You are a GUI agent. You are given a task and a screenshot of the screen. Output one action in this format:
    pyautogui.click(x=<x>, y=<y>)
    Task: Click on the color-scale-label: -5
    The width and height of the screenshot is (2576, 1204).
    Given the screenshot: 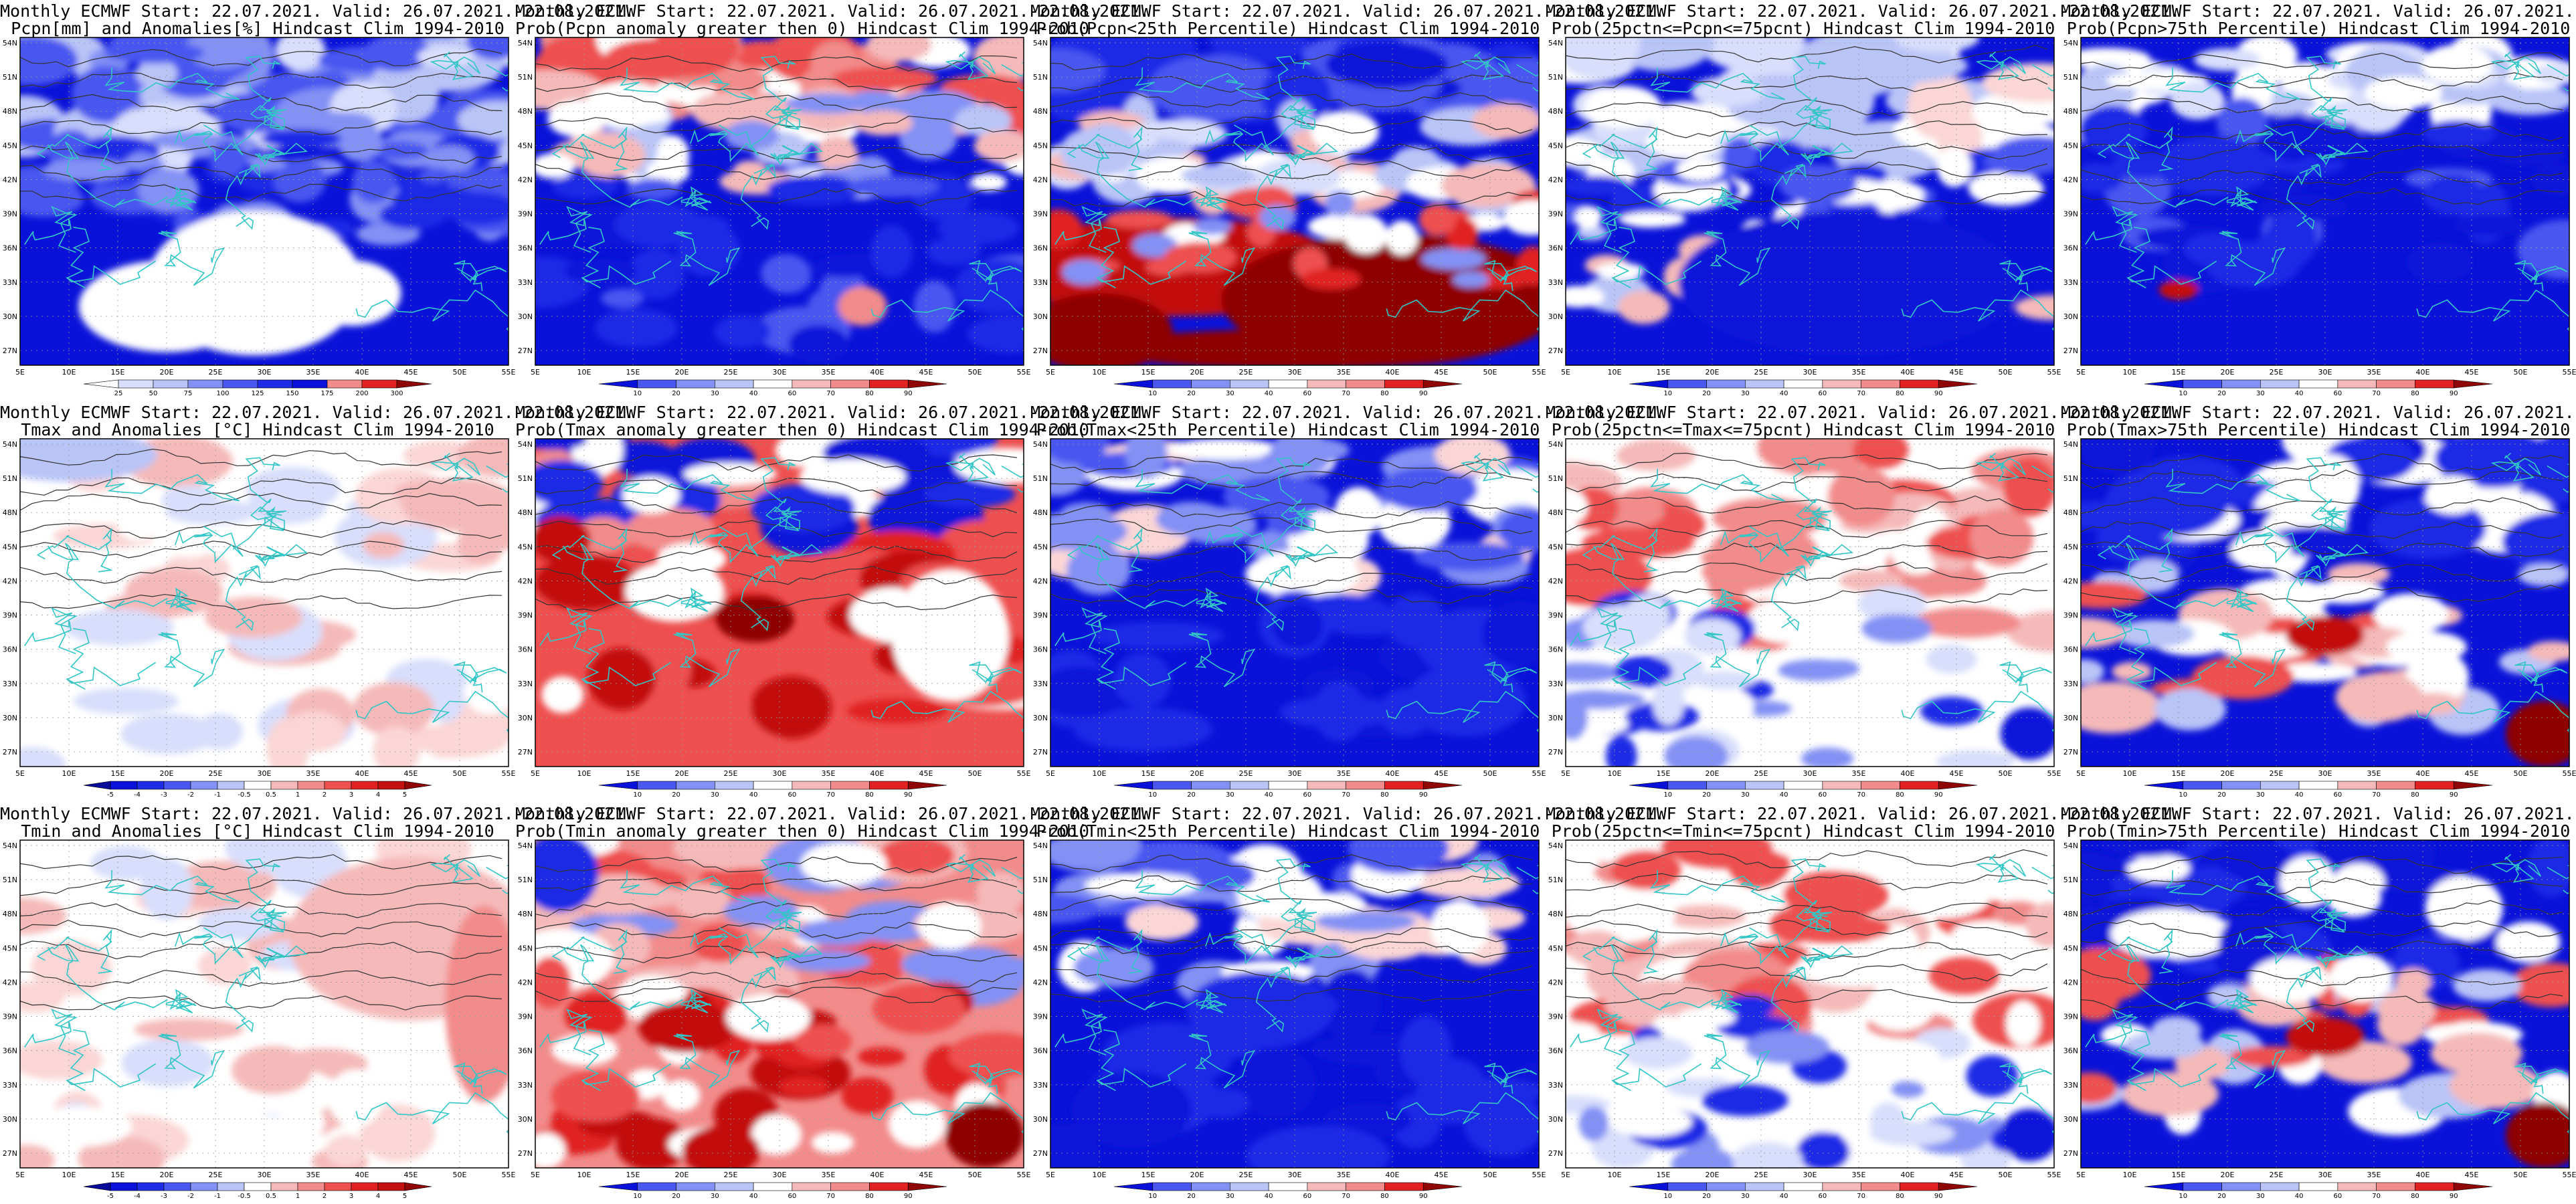 What is the action you would take?
    pyautogui.click(x=111, y=795)
    